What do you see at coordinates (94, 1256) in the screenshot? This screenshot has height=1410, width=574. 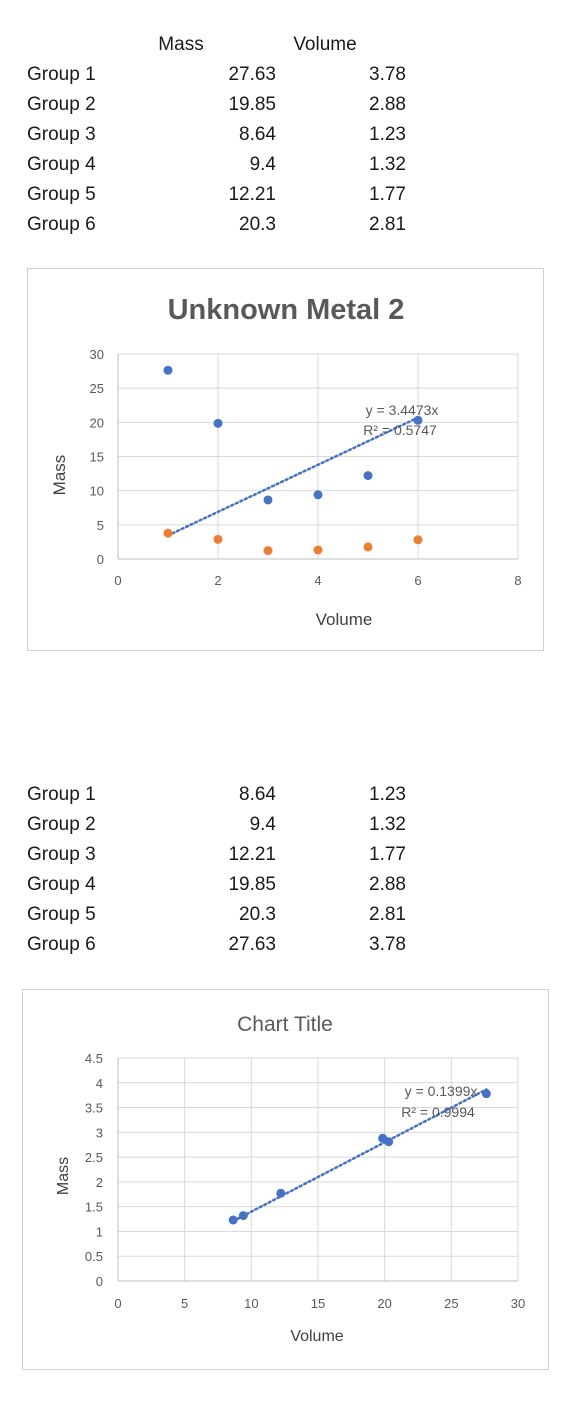 I see `y-tick-label: 0.5` at bounding box center [94, 1256].